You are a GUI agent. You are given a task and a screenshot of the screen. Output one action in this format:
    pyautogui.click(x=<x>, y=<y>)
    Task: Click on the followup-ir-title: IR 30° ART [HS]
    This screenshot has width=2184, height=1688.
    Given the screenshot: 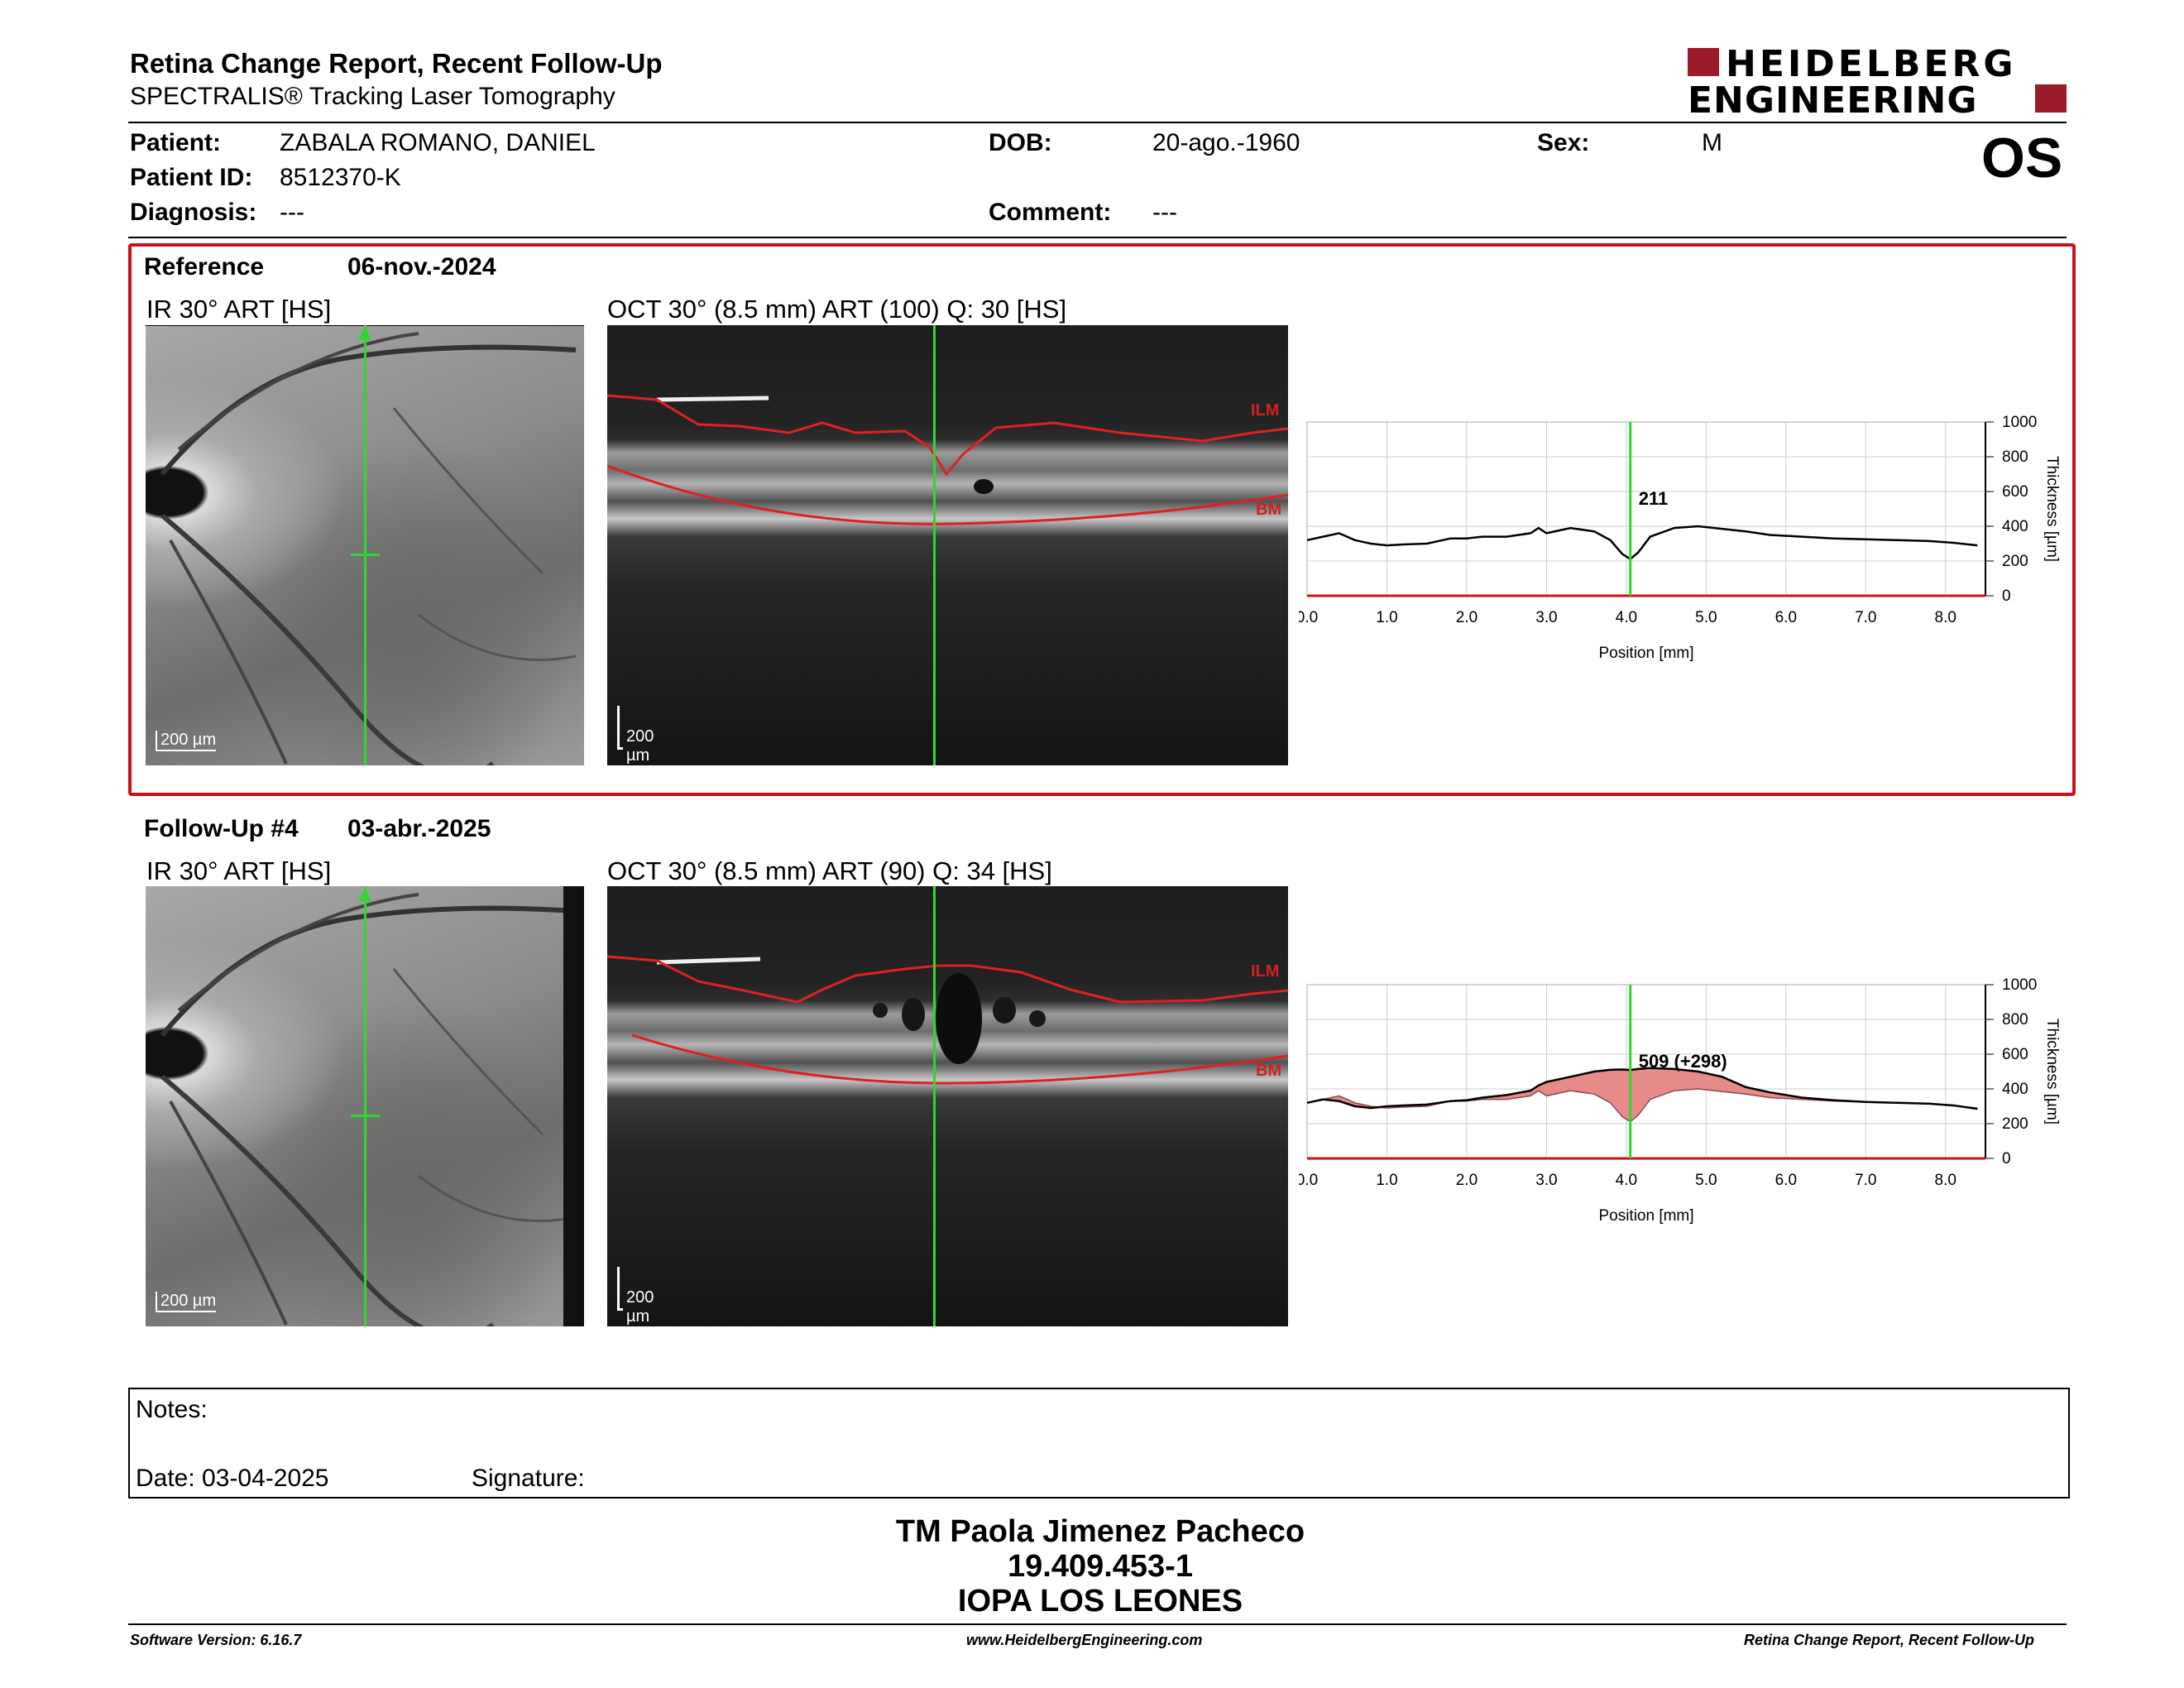 What is the action you would take?
    pyautogui.click(x=239, y=870)
    